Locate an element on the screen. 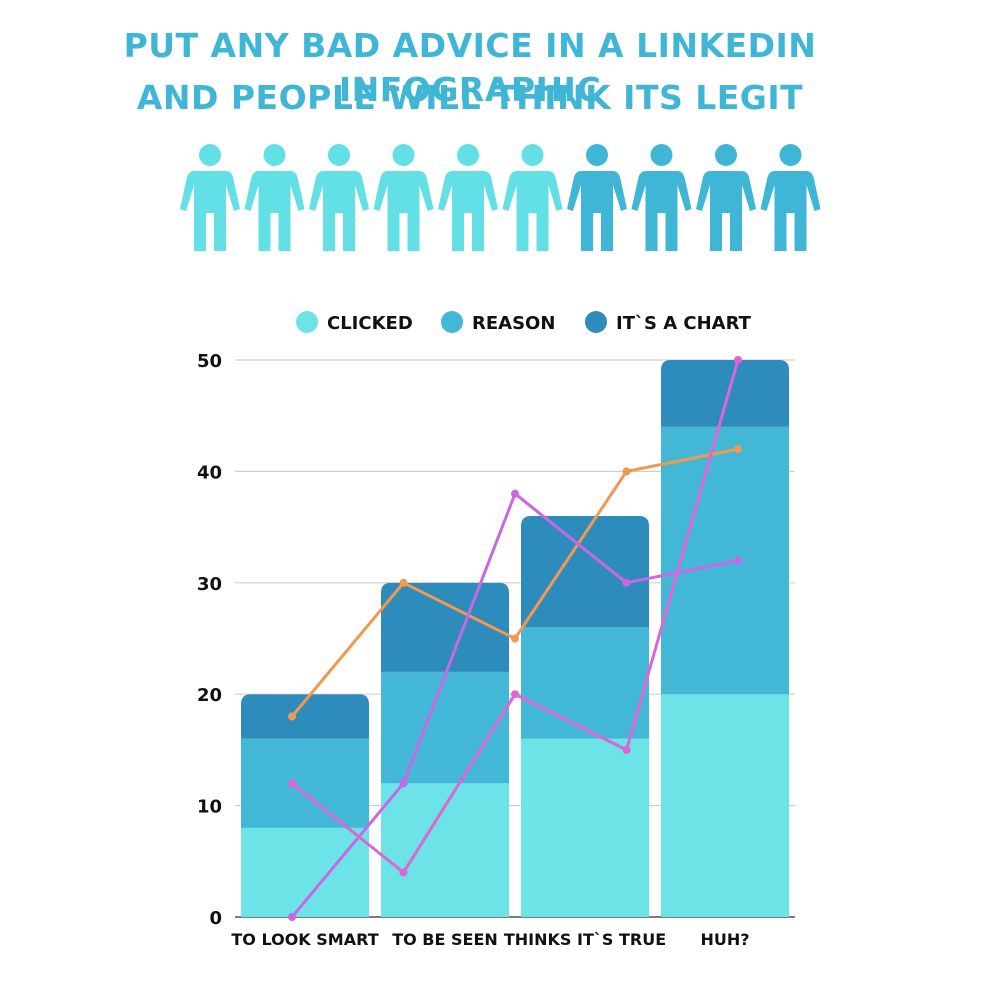 The image size is (1000, 1000). trend-line is located at coordinates (515, 583).